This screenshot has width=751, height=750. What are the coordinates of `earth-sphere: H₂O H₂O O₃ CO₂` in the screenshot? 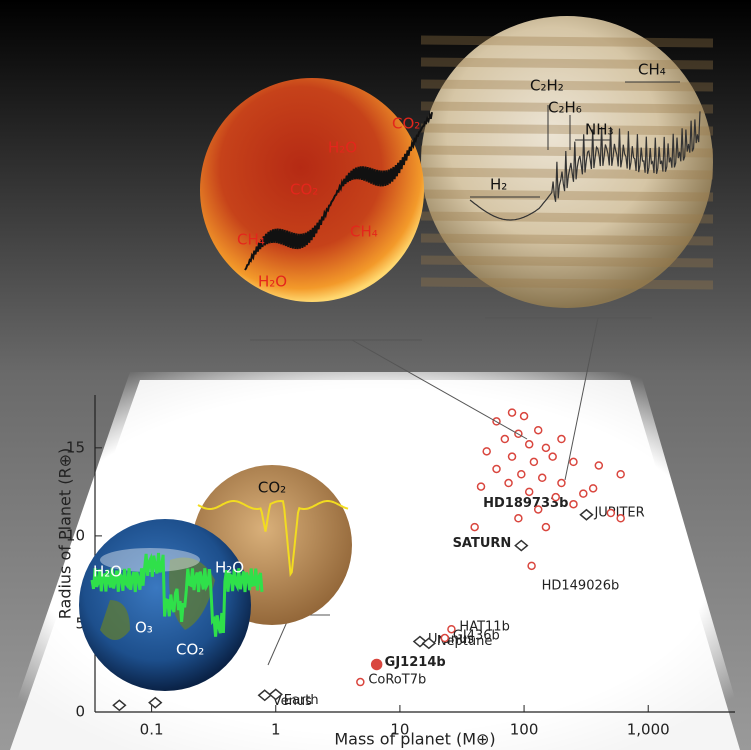 It's located at (171, 605).